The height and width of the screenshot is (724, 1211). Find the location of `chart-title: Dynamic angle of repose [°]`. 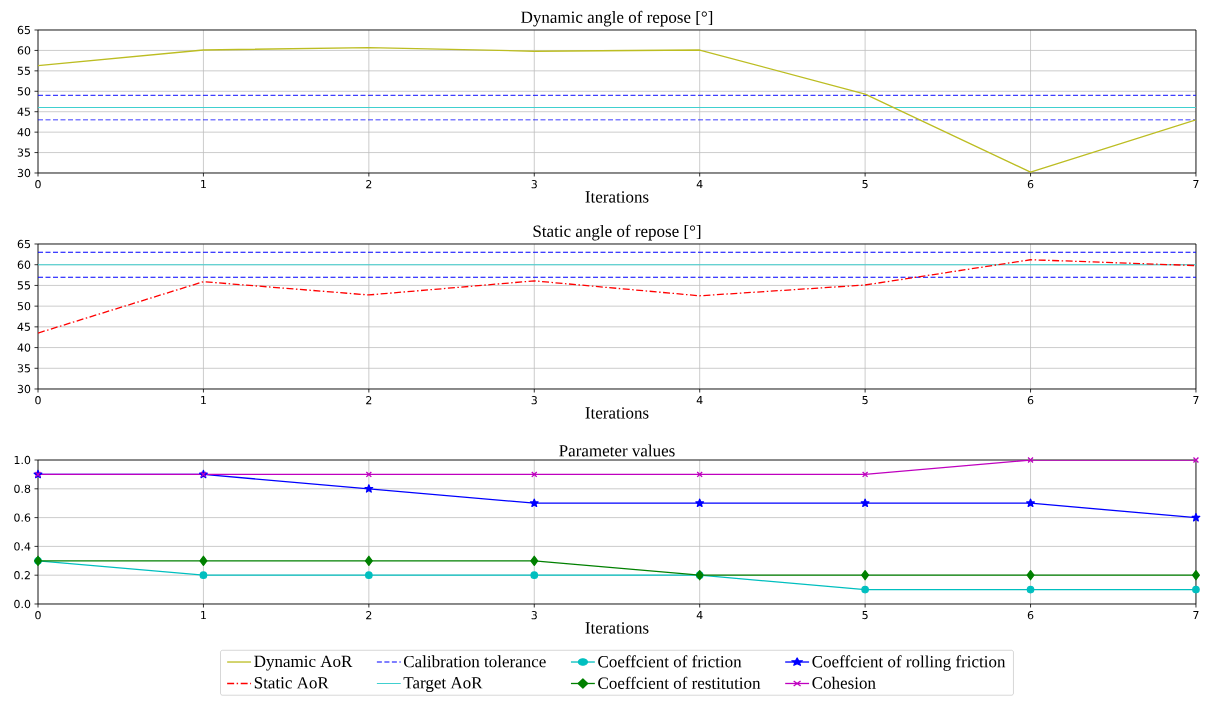

chart-title: Dynamic angle of repose [°] is located at coordinates (617, 18).